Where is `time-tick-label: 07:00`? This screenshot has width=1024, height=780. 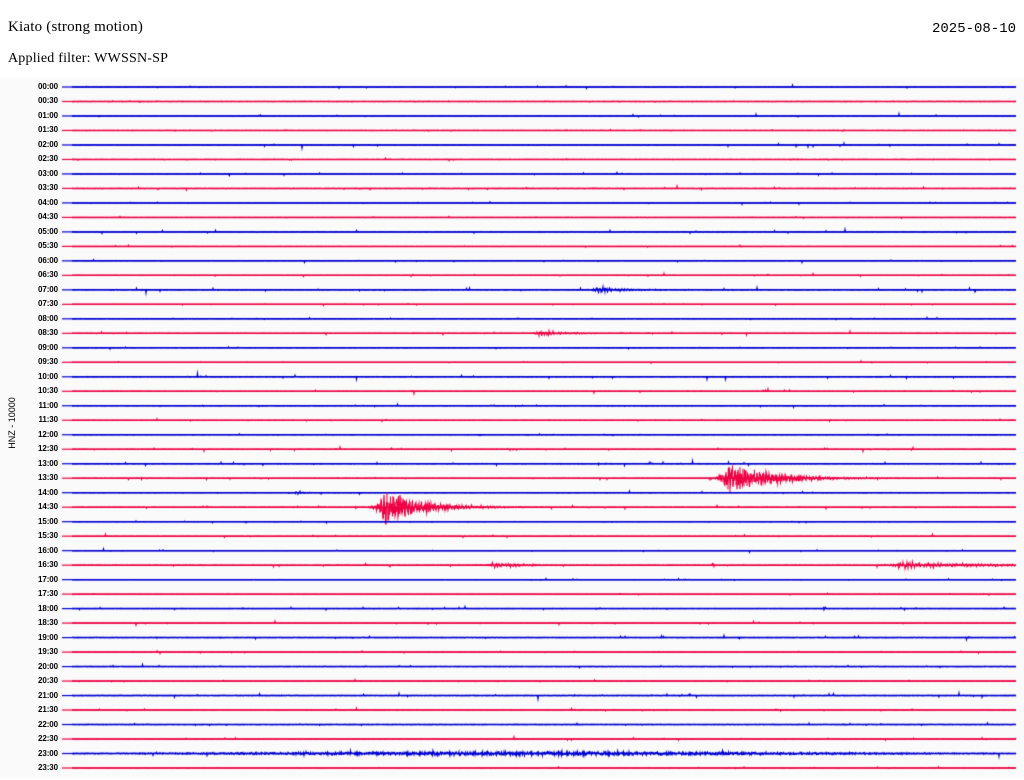
time-tick-label: 07:00 is located at coordinates (48, 289).